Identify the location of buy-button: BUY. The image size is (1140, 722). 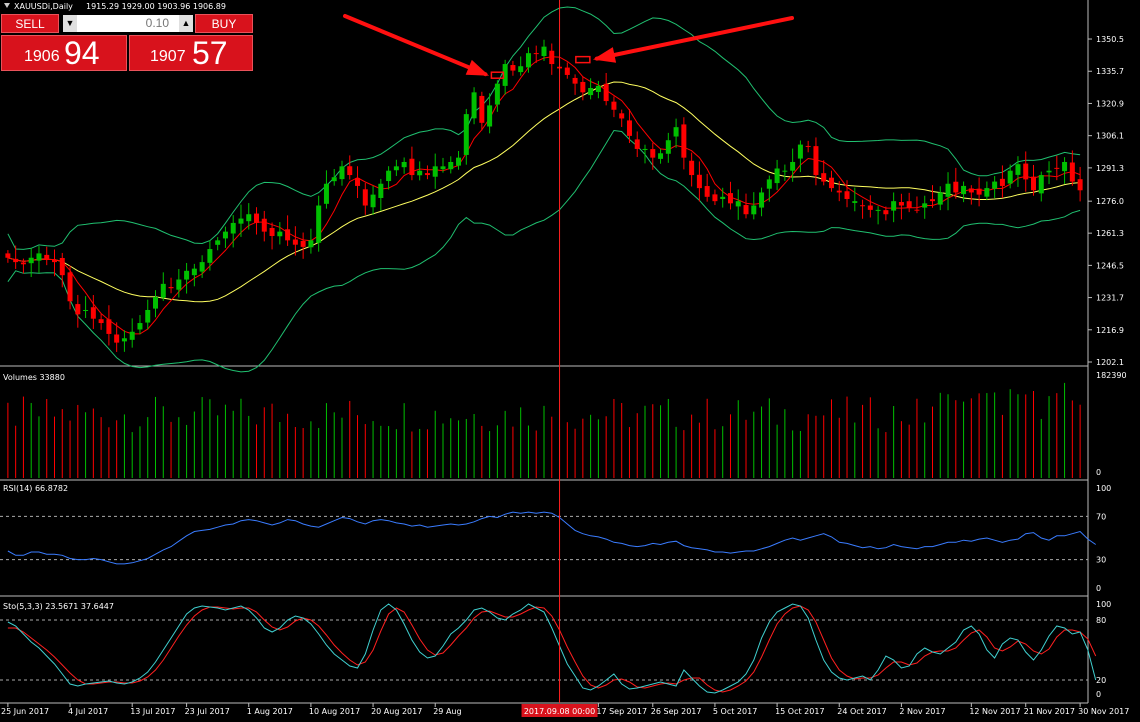
(224, 23).